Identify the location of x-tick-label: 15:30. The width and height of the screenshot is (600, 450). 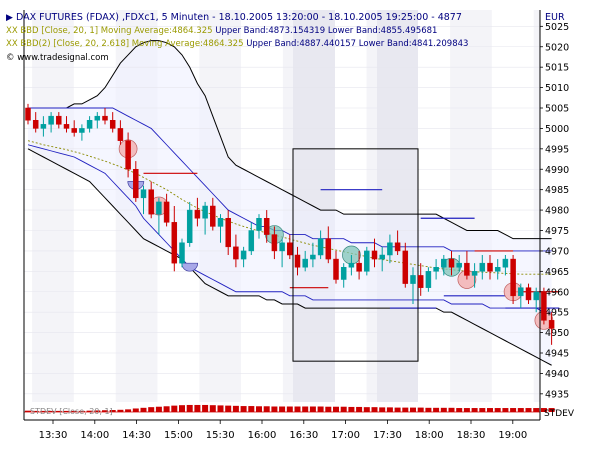
(220, 435).